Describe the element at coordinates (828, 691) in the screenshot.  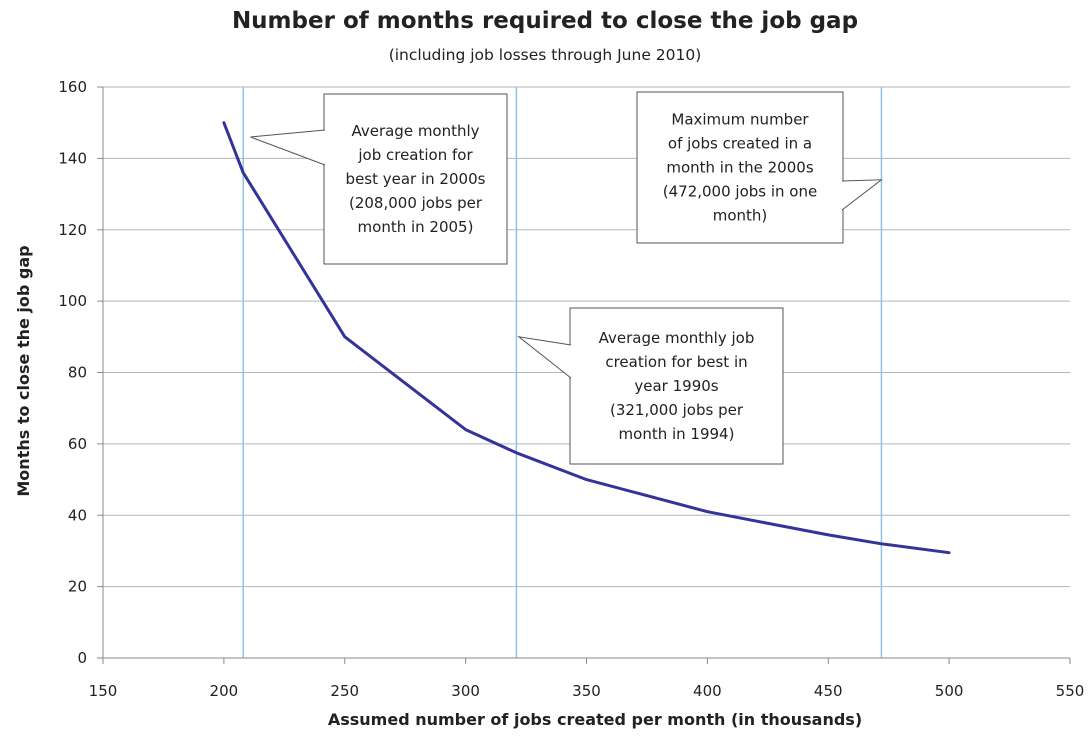
I see `x-tick-label: 450` at that location.